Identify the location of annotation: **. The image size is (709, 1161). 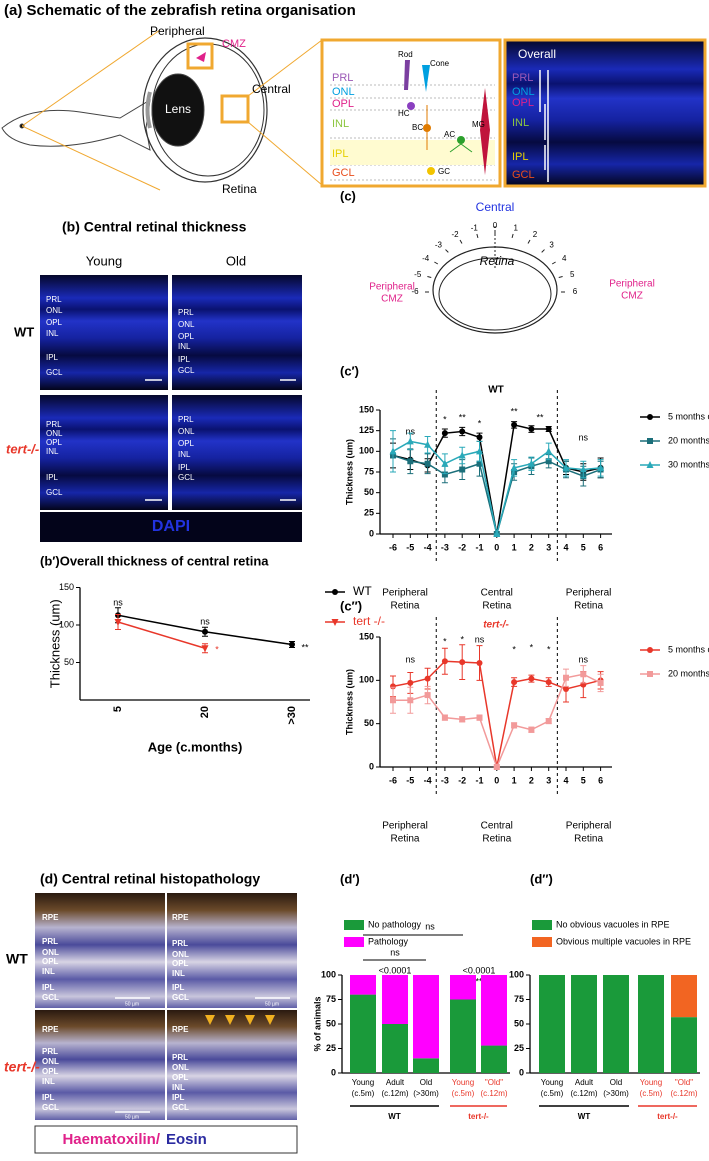
(305, 647).